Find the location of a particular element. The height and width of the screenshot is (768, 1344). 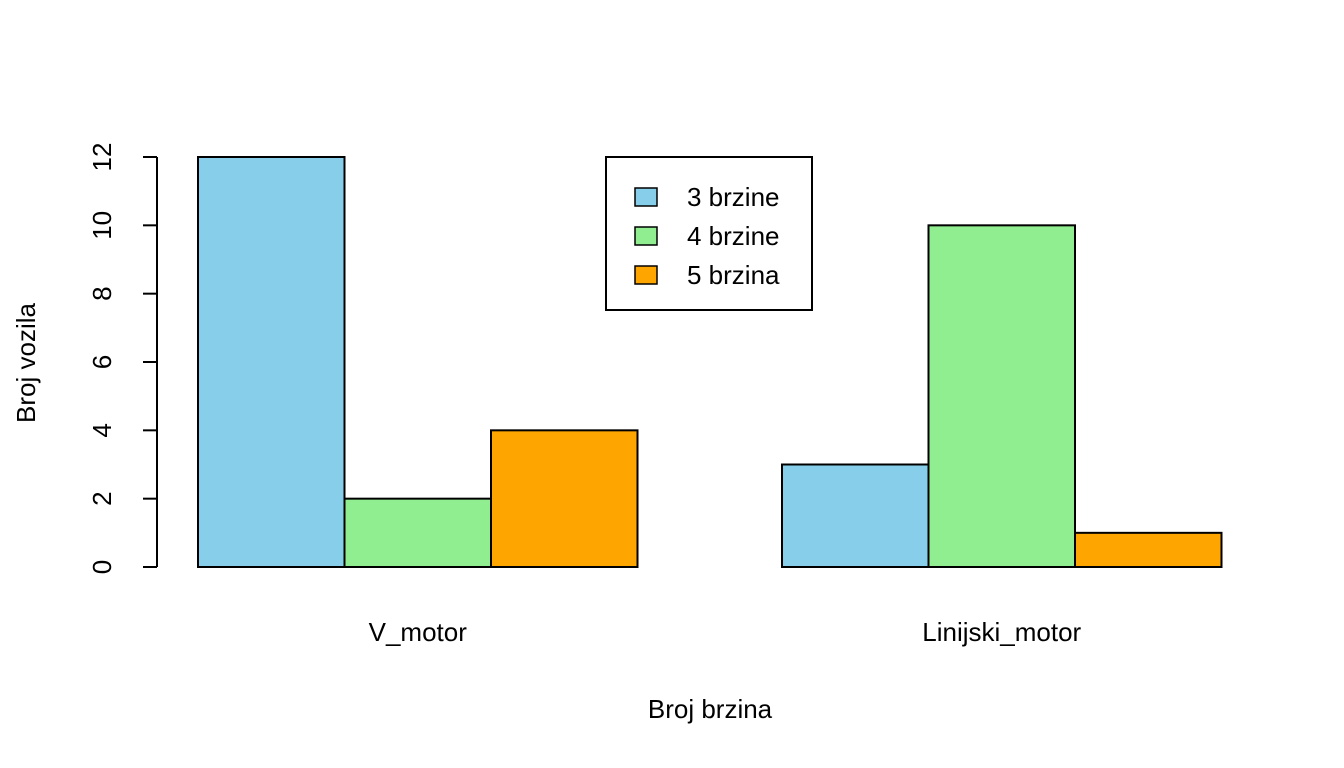

category-label: V_motor is located at coordinates (418, 632).